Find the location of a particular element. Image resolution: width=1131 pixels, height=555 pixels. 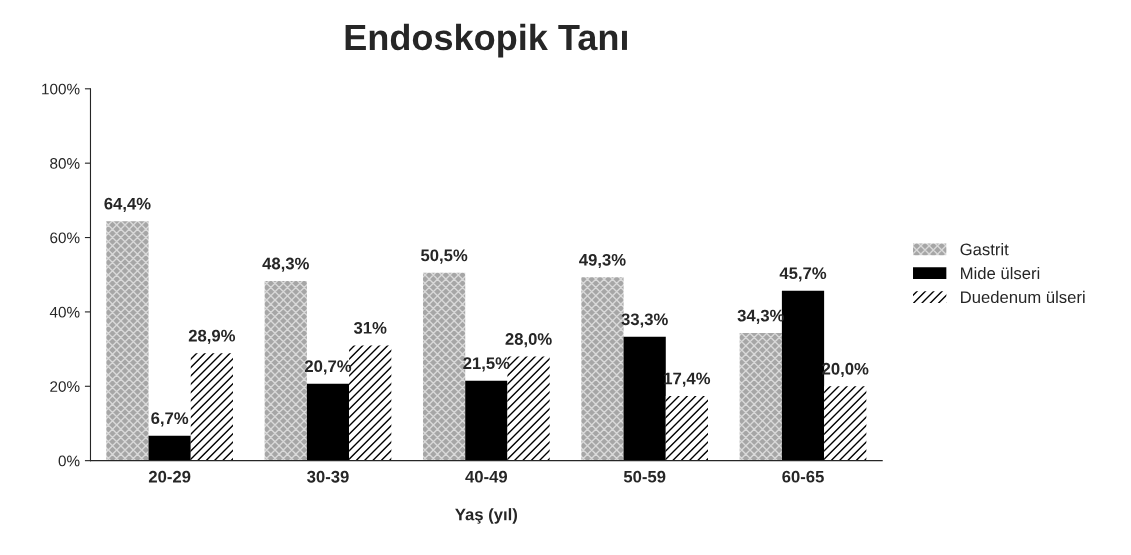

data-label: 21,5% is located at coordinates (486, 364).